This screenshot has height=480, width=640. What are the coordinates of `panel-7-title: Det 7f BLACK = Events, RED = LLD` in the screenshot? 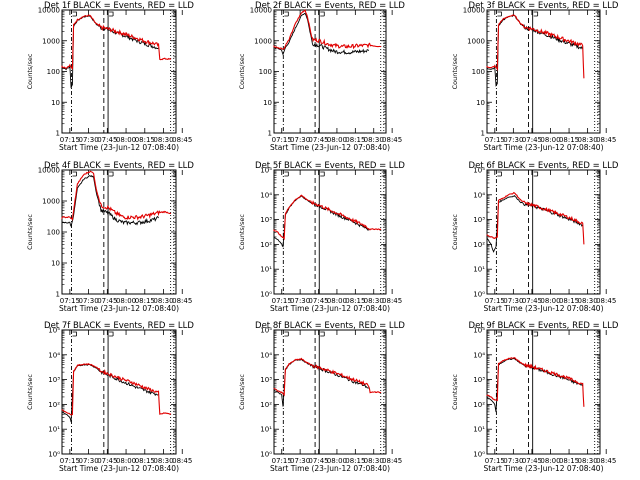 It's located at (119, 326).